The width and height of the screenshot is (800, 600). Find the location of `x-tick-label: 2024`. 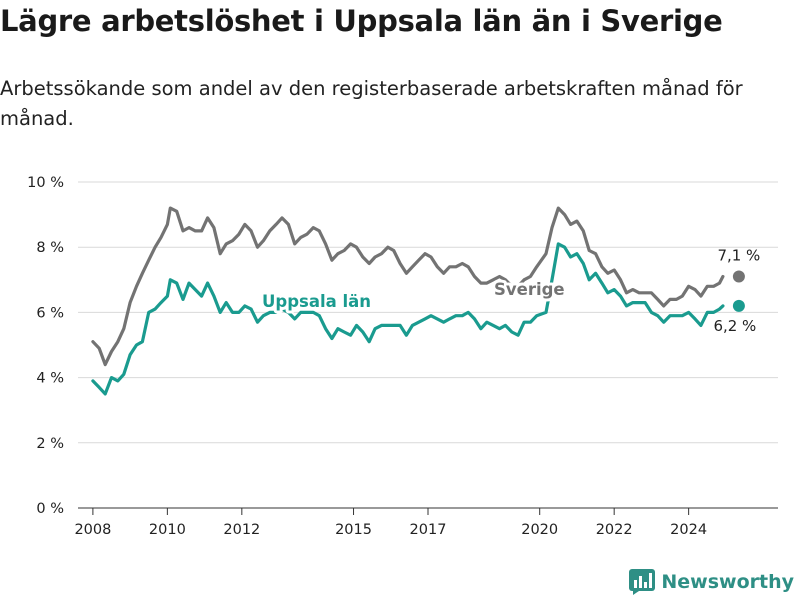

x-tick-label: 2024 is located at coordinates (688, 530).